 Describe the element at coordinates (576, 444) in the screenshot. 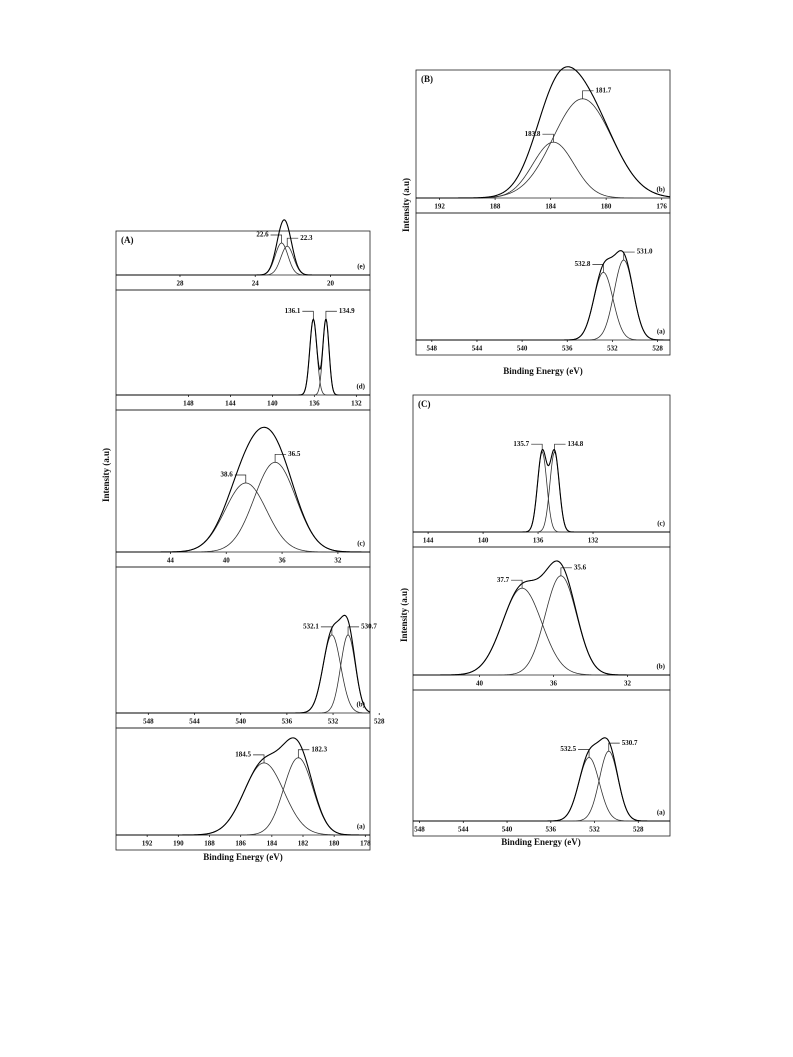

I see `peak-label: 134.8` at that location.